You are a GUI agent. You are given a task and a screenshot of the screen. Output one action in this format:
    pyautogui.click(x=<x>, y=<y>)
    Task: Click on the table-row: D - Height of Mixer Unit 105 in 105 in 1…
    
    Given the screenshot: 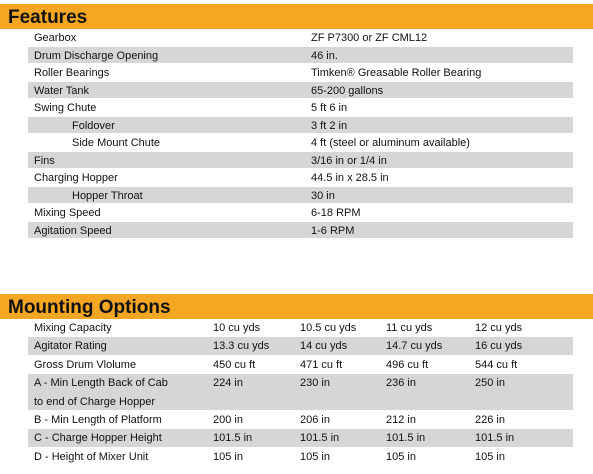 What is the action you would take?
    pyautogui.click(x=300, y=457)
    